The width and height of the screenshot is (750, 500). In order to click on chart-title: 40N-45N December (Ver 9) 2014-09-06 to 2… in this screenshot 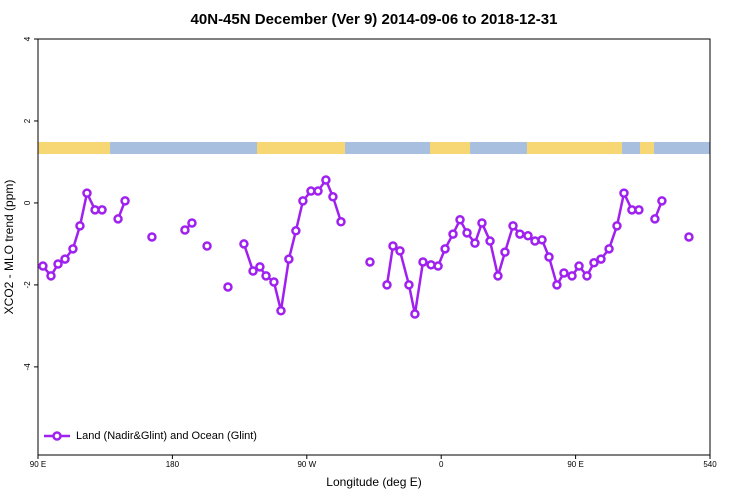, I will do `click(374, 19)`.